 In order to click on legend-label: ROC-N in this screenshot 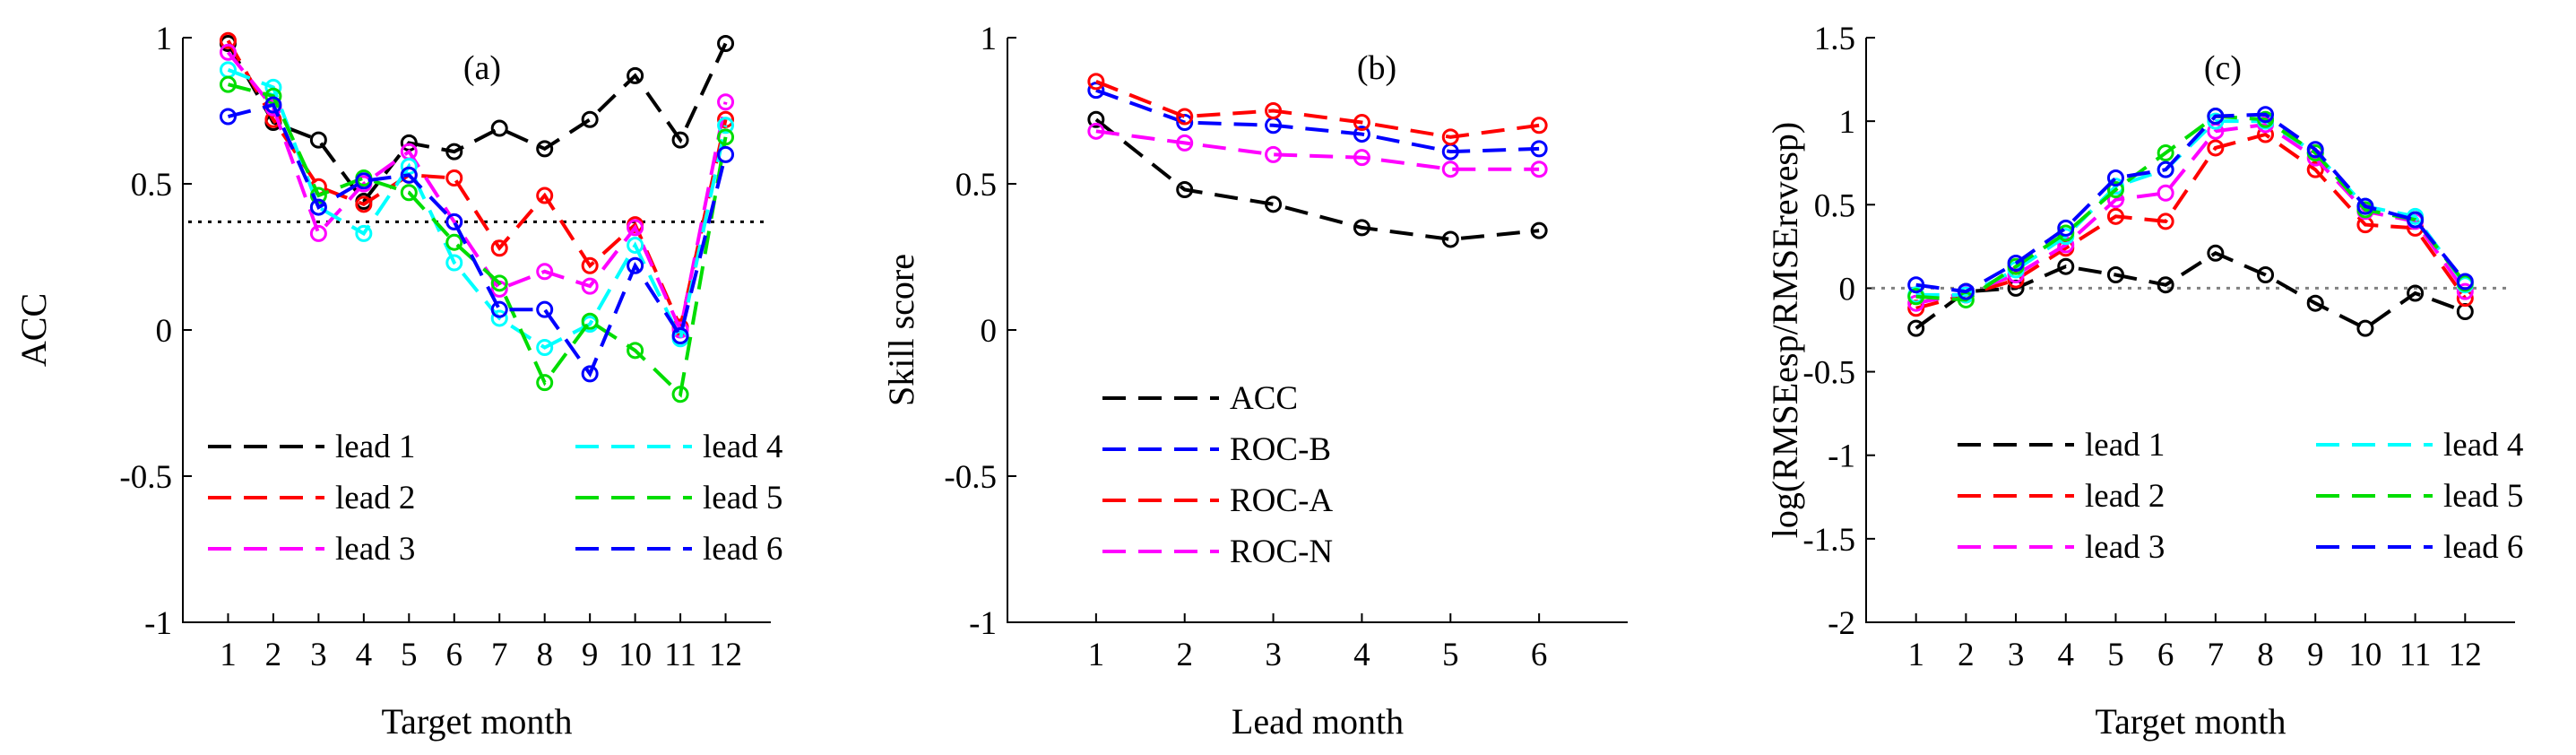, I will do `click(1281, 552)`.